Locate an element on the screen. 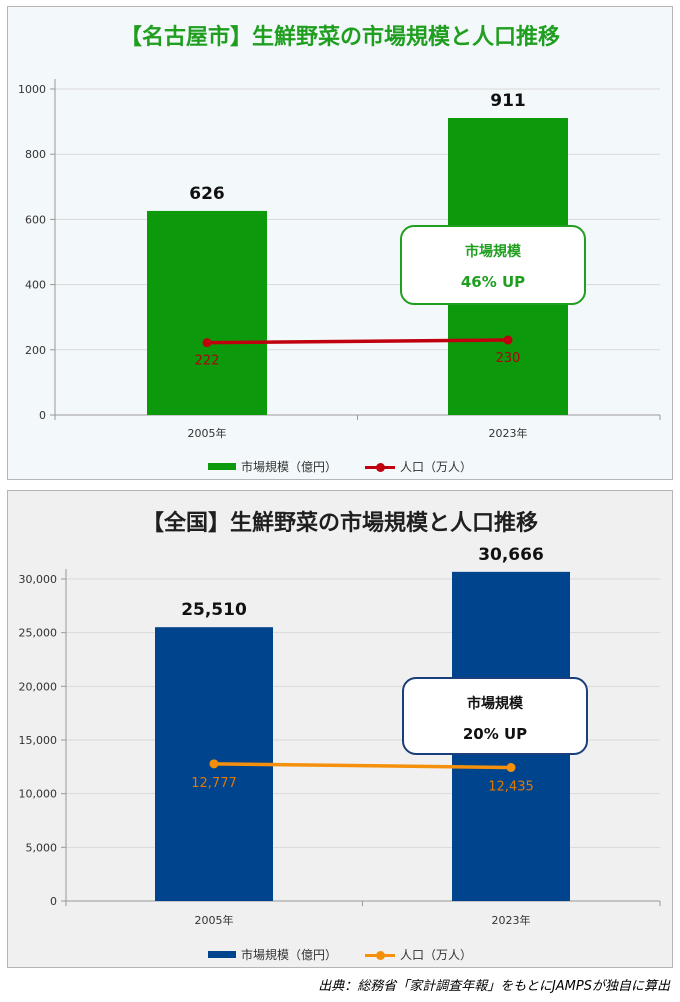 This screenshot has width=680, height=1002. population-value-label: 230 is located at coordinates (508, 358).